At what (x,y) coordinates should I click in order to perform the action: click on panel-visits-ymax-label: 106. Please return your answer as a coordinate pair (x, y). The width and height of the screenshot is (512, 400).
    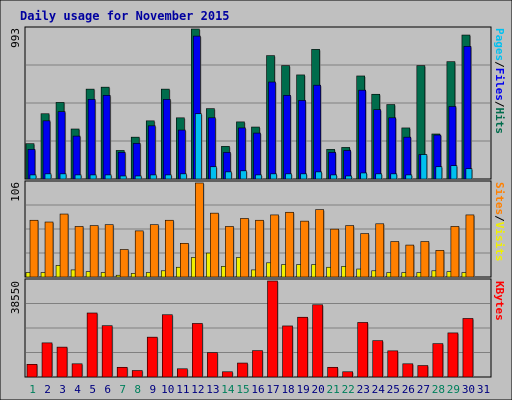
    Looking at the image, I should click on (15, 192).